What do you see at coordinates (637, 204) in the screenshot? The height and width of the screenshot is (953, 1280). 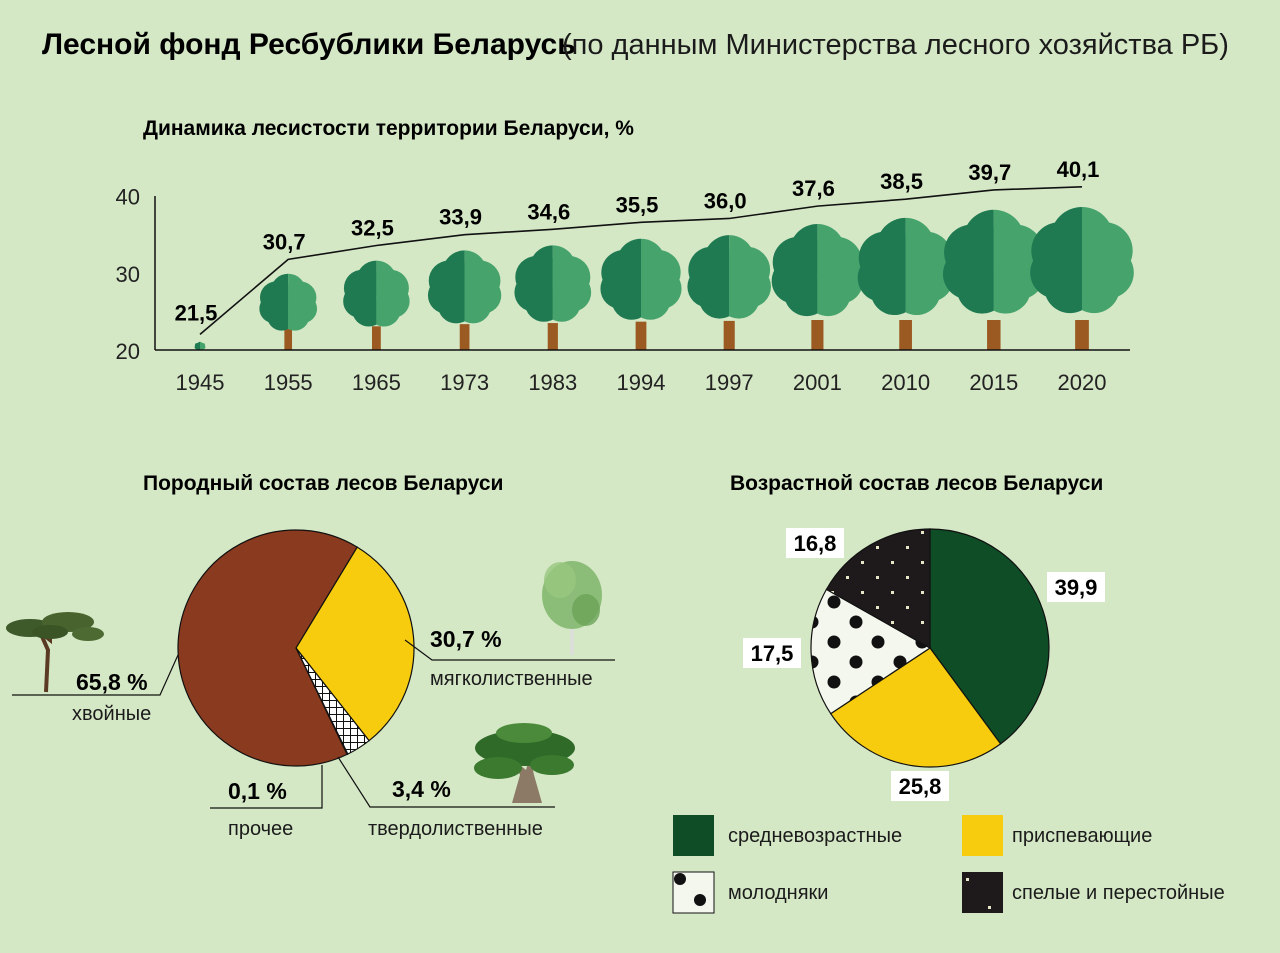 I see `value-label: 35,5` at bounding box center [637, 204].